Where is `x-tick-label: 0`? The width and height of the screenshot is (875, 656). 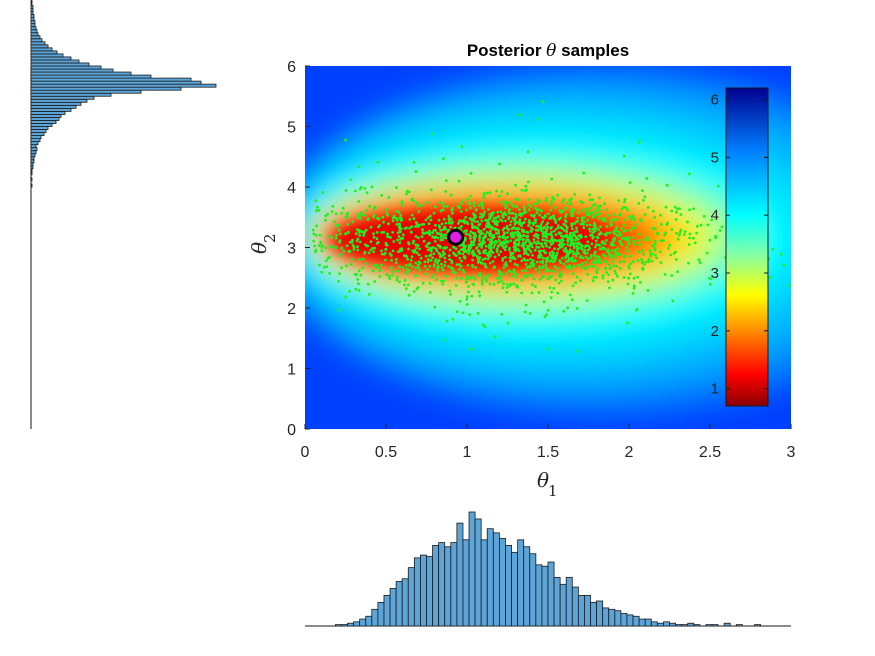 x-tick-label: 0 is located at coordinates (305, 452).